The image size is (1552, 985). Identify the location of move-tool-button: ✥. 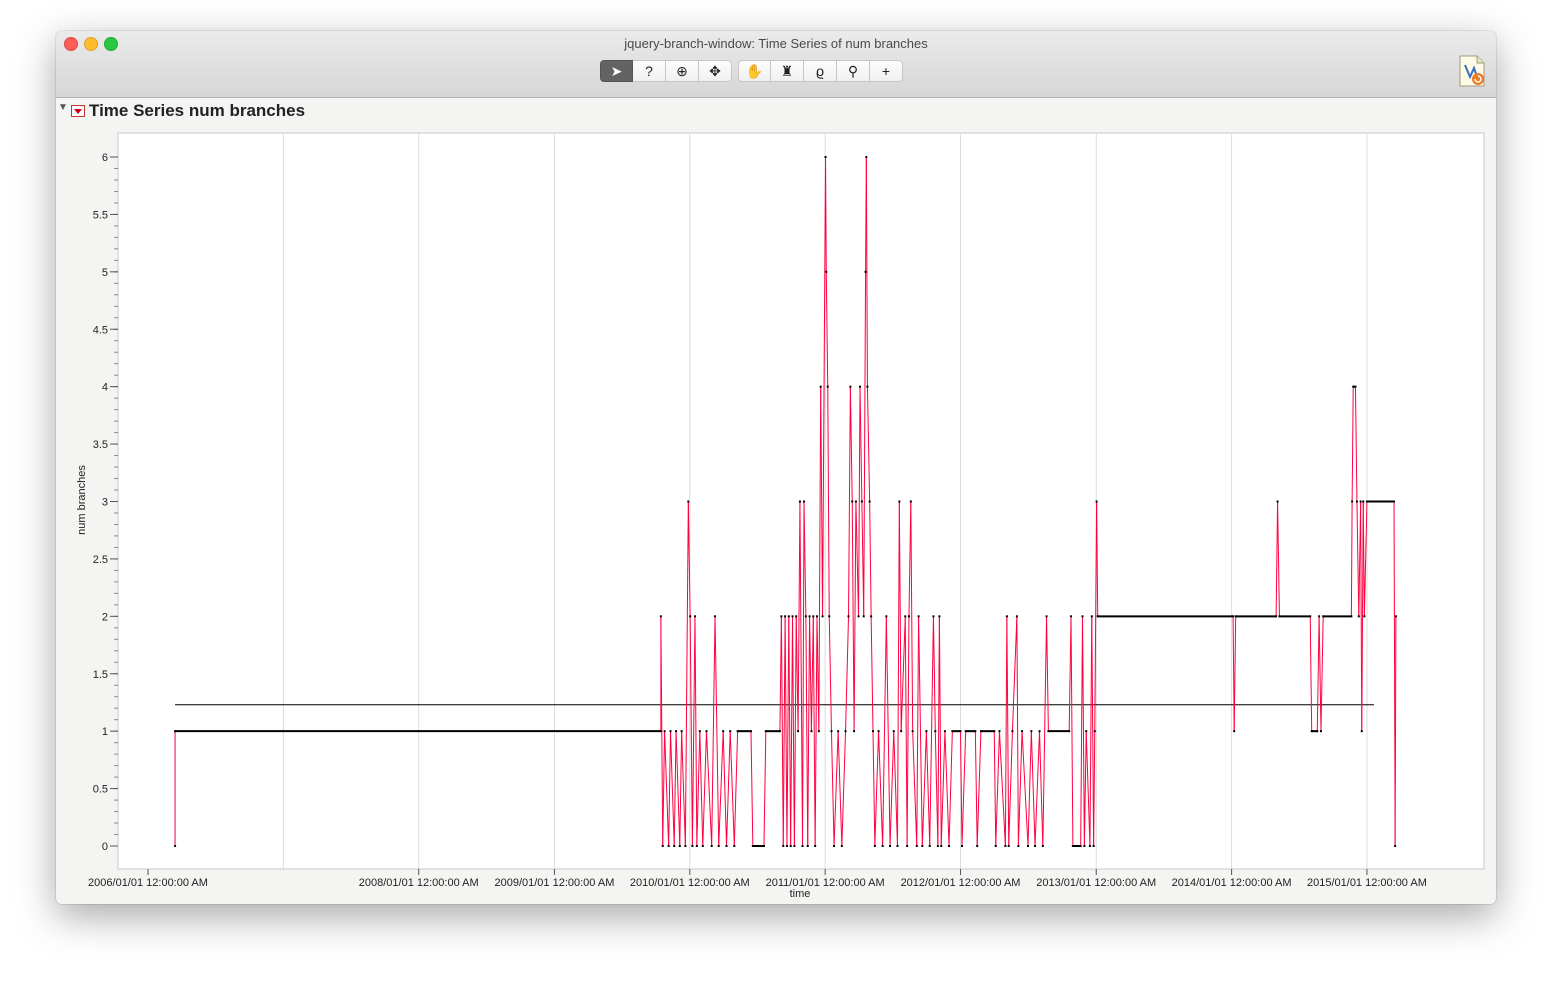
(715, 71).